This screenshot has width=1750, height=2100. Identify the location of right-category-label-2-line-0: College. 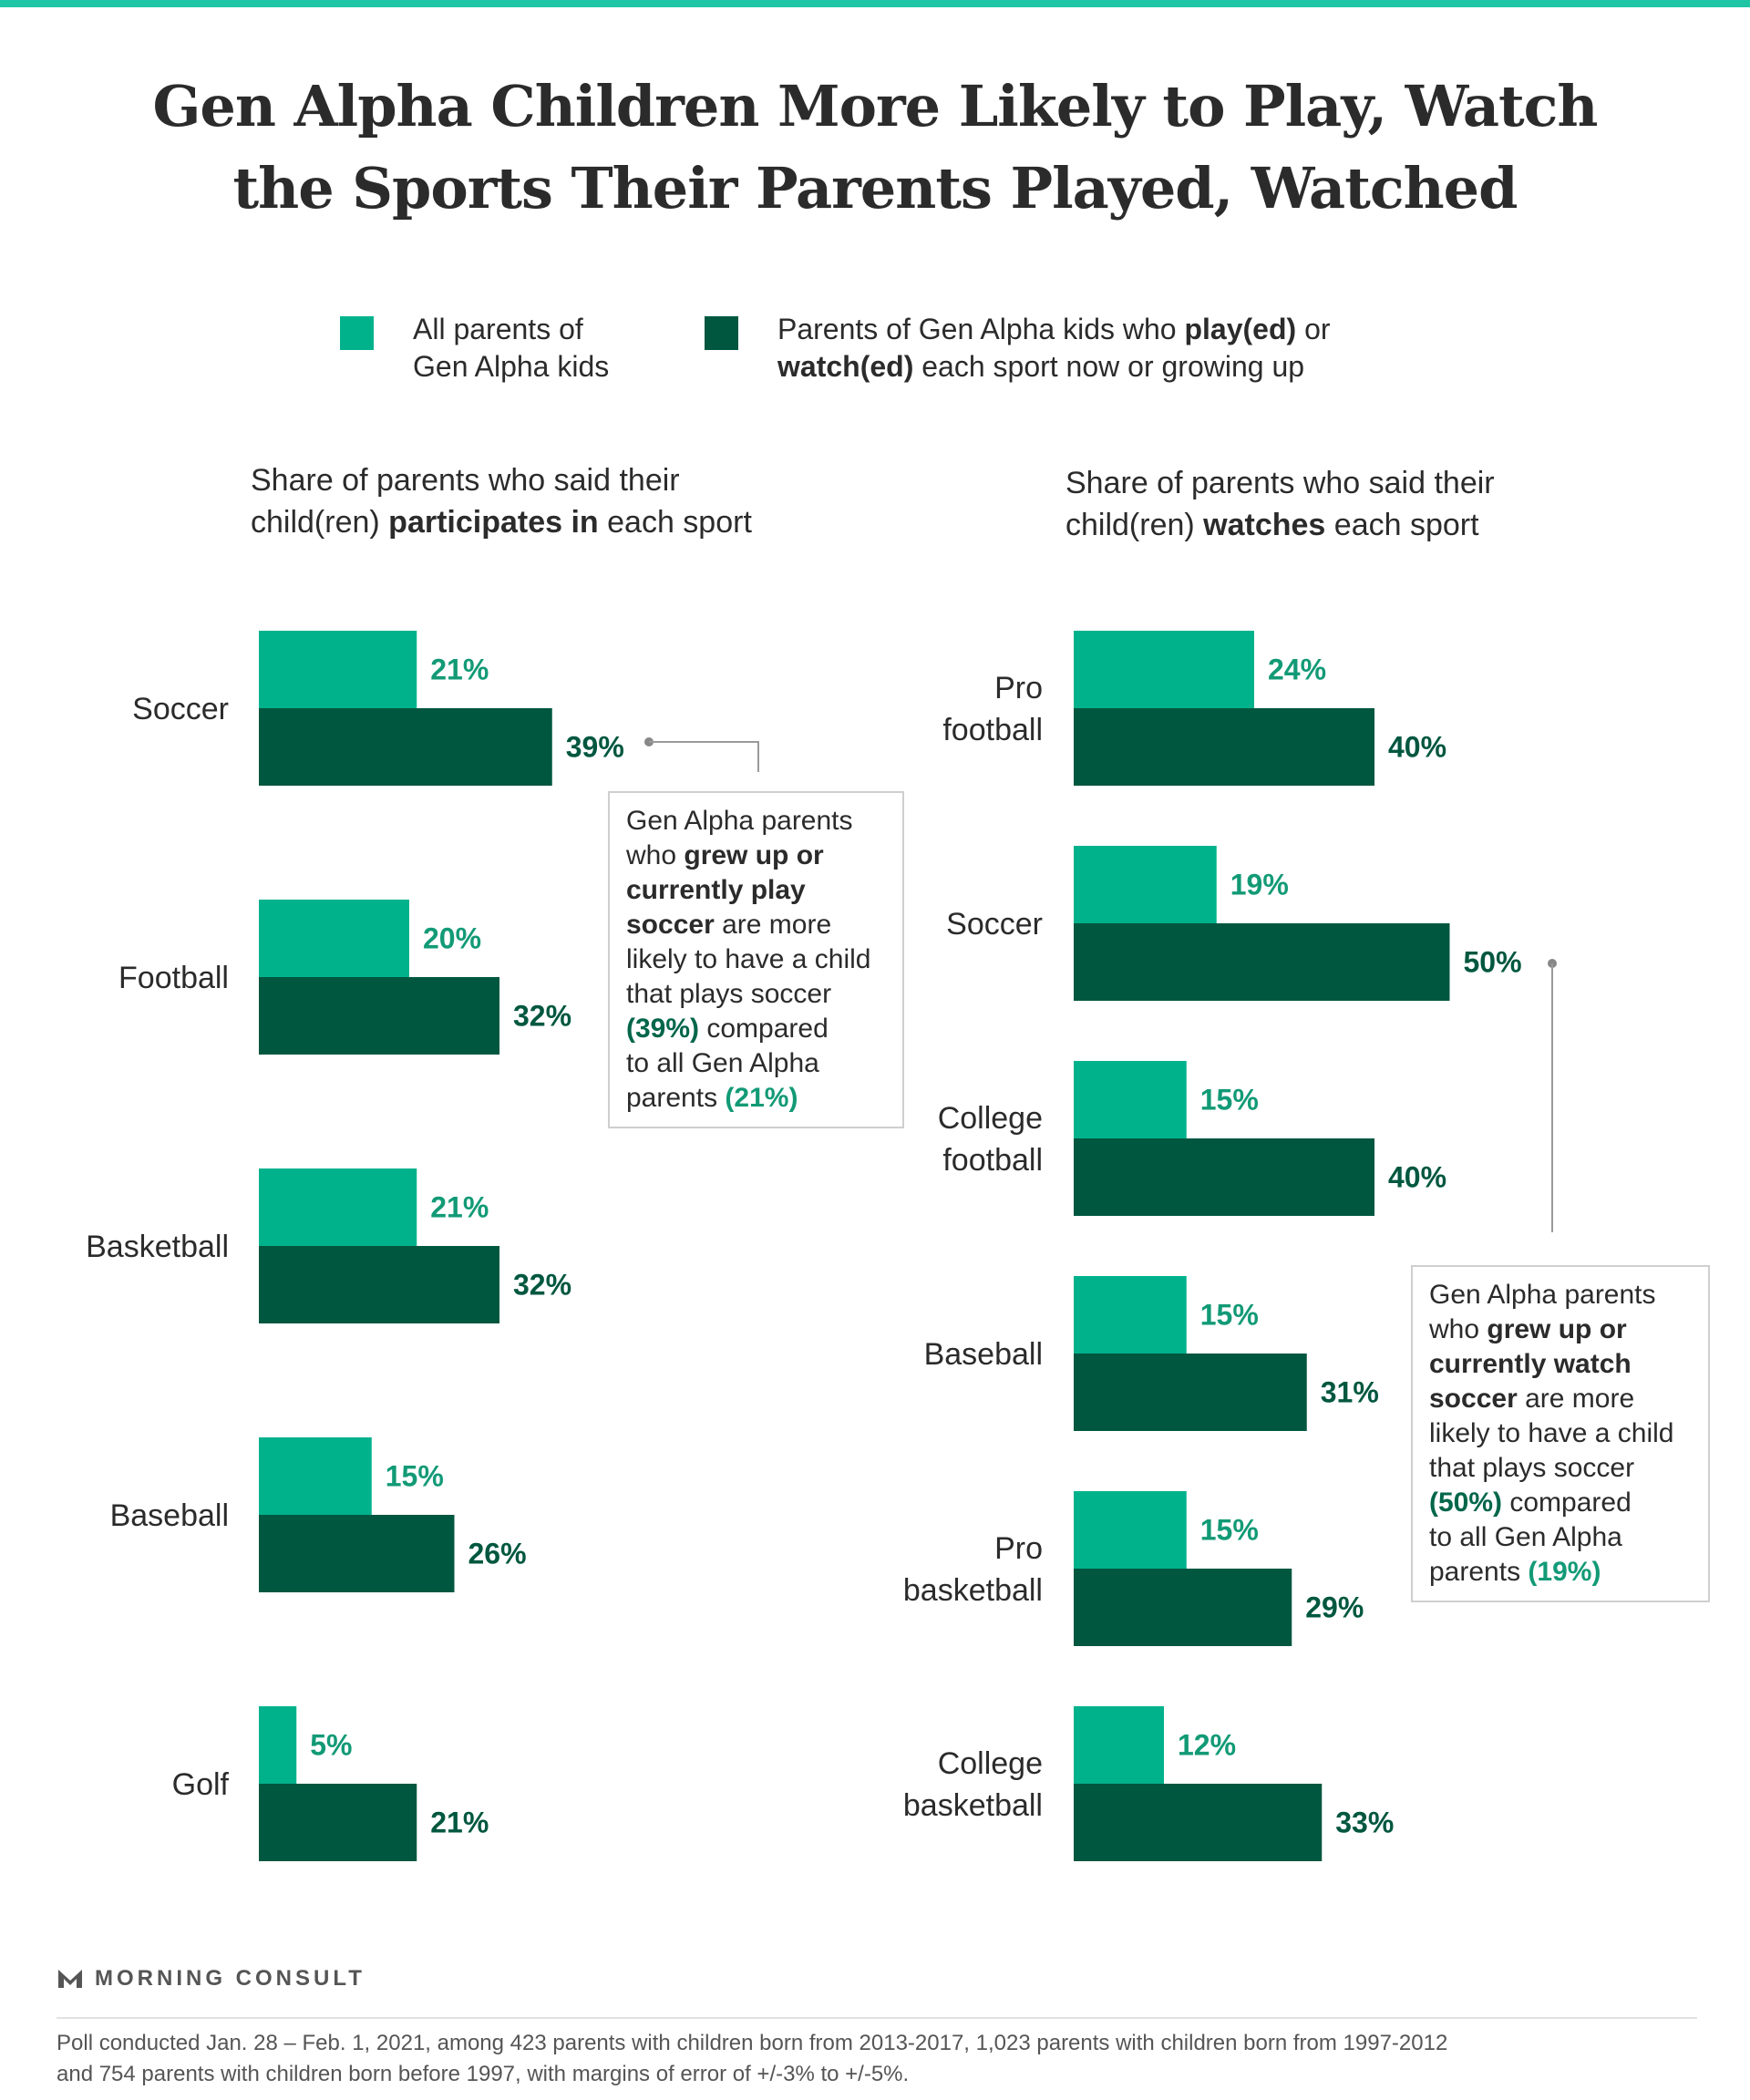
(991, 1119).